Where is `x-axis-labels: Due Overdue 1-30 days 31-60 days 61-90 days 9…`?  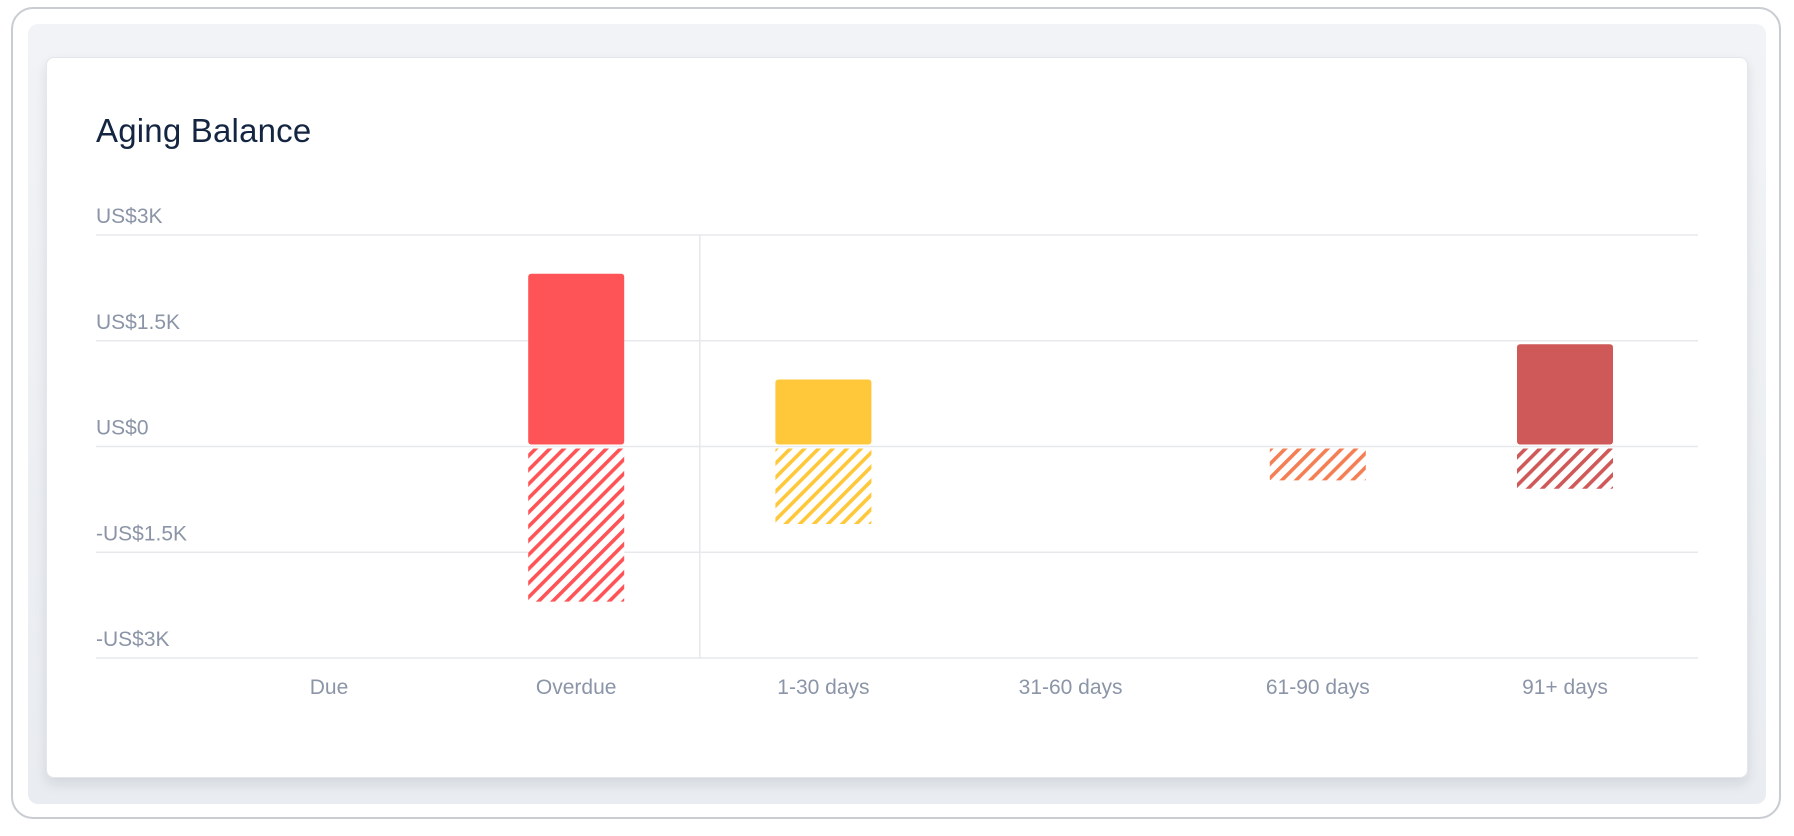
x-axis-labels: Due Overdue 1-30 days 31-60 days 61-90 days 9… is located at coordinates (959, 687).